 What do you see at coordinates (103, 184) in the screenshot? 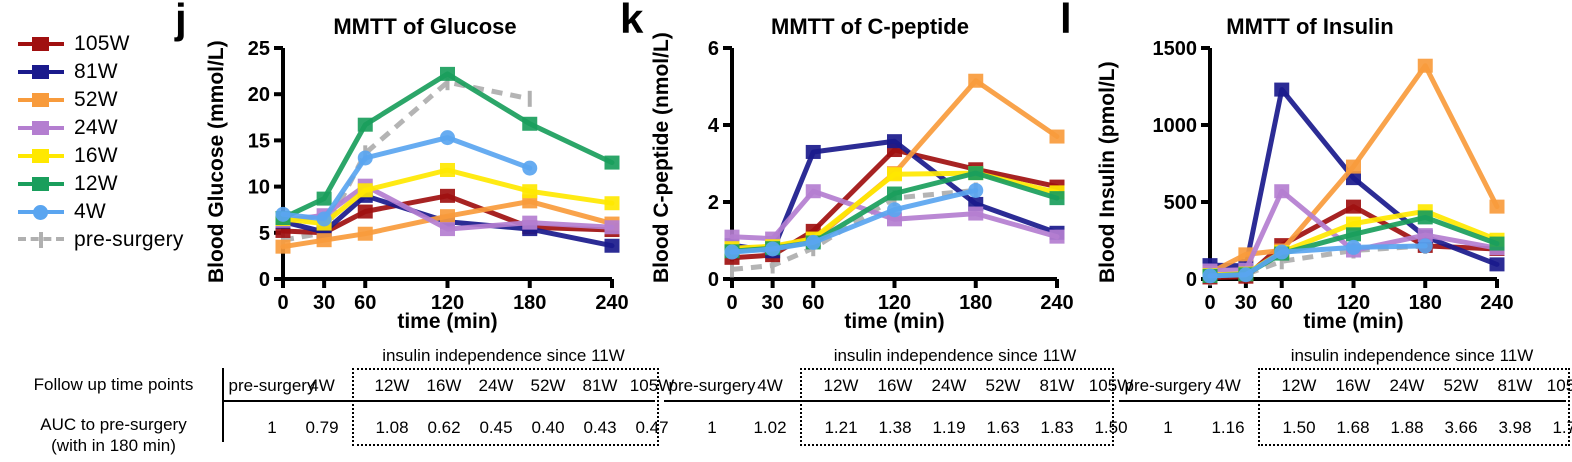
I see `legend-item-12w: 12W` at bounding box center [103, 184].